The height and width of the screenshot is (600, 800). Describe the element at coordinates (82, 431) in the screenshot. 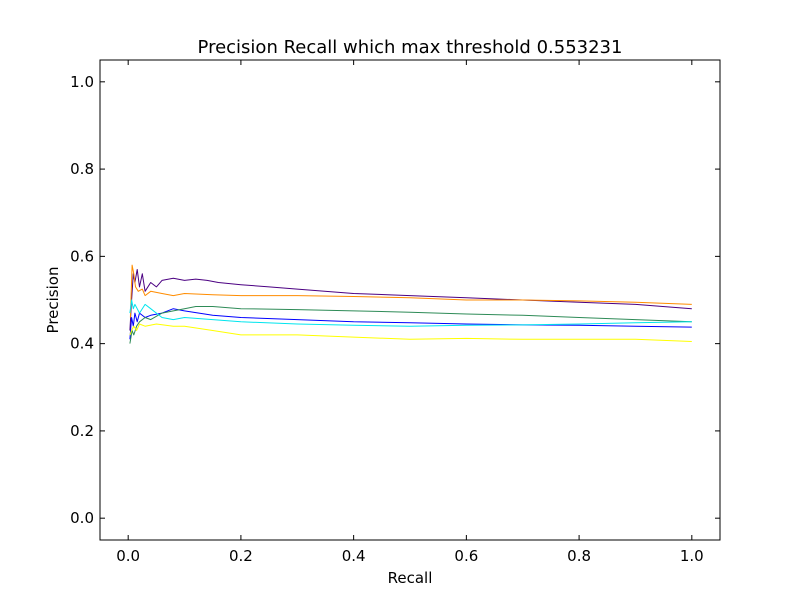

I see `y-tick-label: 0.2` at that location.